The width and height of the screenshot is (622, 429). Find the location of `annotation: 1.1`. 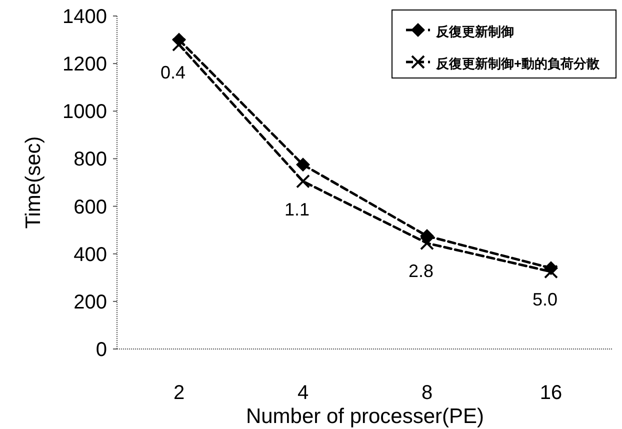

annotation: 1.1 is located at coordinates (297, 209).